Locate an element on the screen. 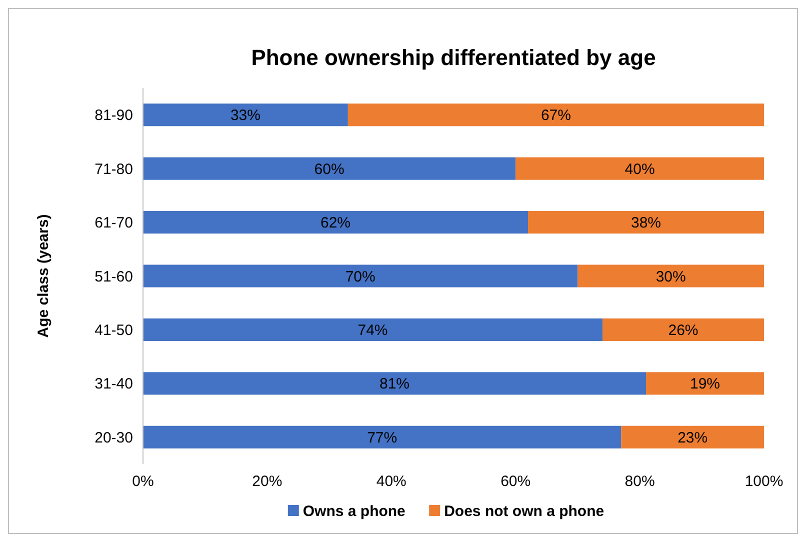 The image size is (806, 542). data-label: 38% is located at coordinates (646, 223).